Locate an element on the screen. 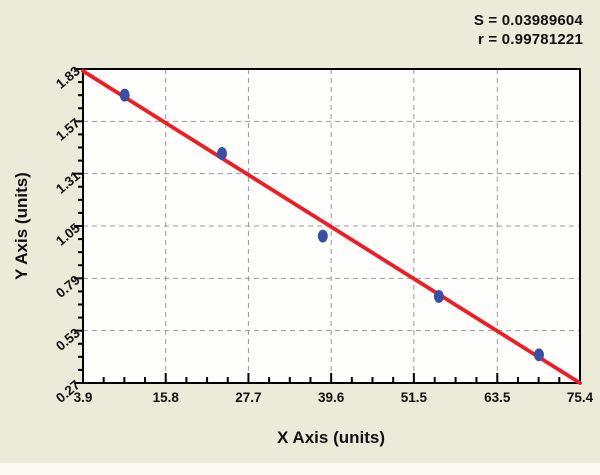 The height and width of the screenshot is (475, 600). x-tick-label: 27.7 is located at coordinates (248, 397).